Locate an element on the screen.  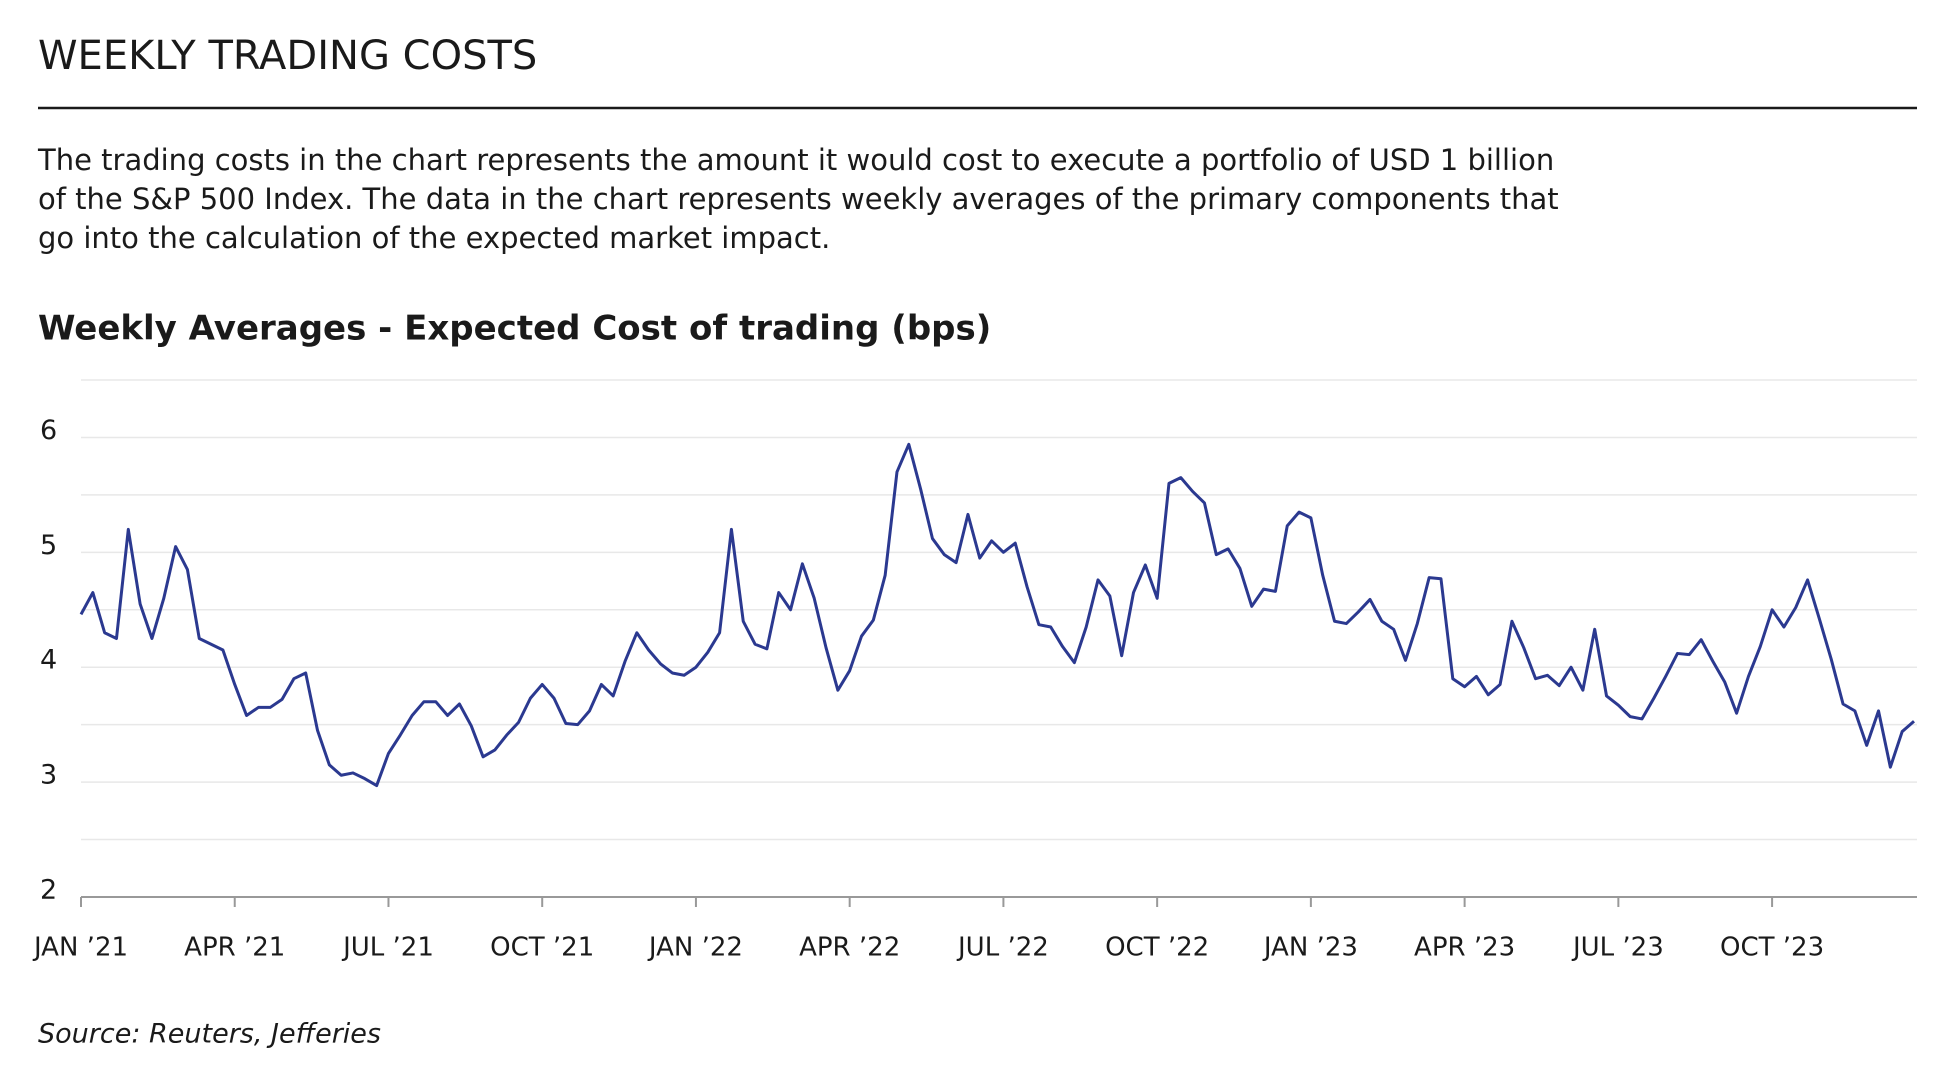
x-tick-label: JAN ’23 is located at coordinates (1310, 948).